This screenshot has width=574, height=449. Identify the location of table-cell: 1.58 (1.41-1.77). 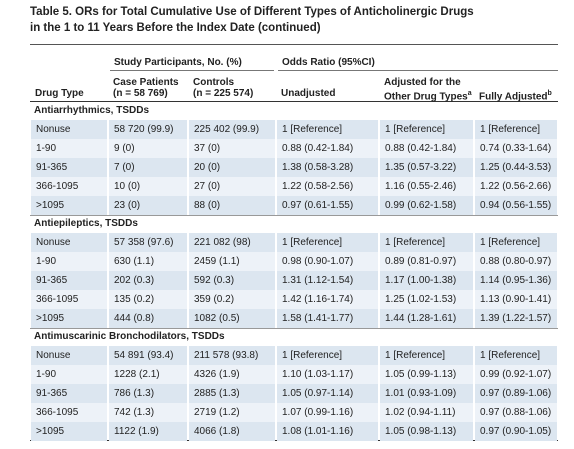
(327, 318).